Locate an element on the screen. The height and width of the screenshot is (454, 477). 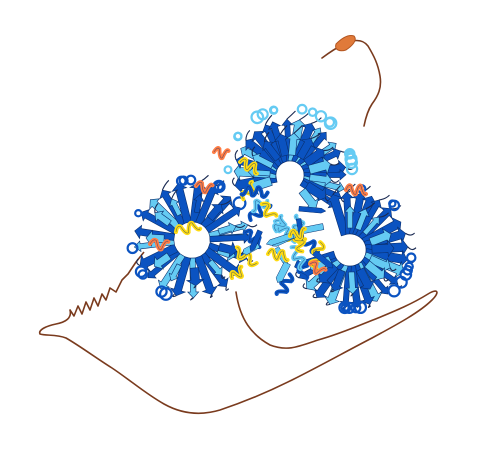
central-core is located at coordinates (284, 237).